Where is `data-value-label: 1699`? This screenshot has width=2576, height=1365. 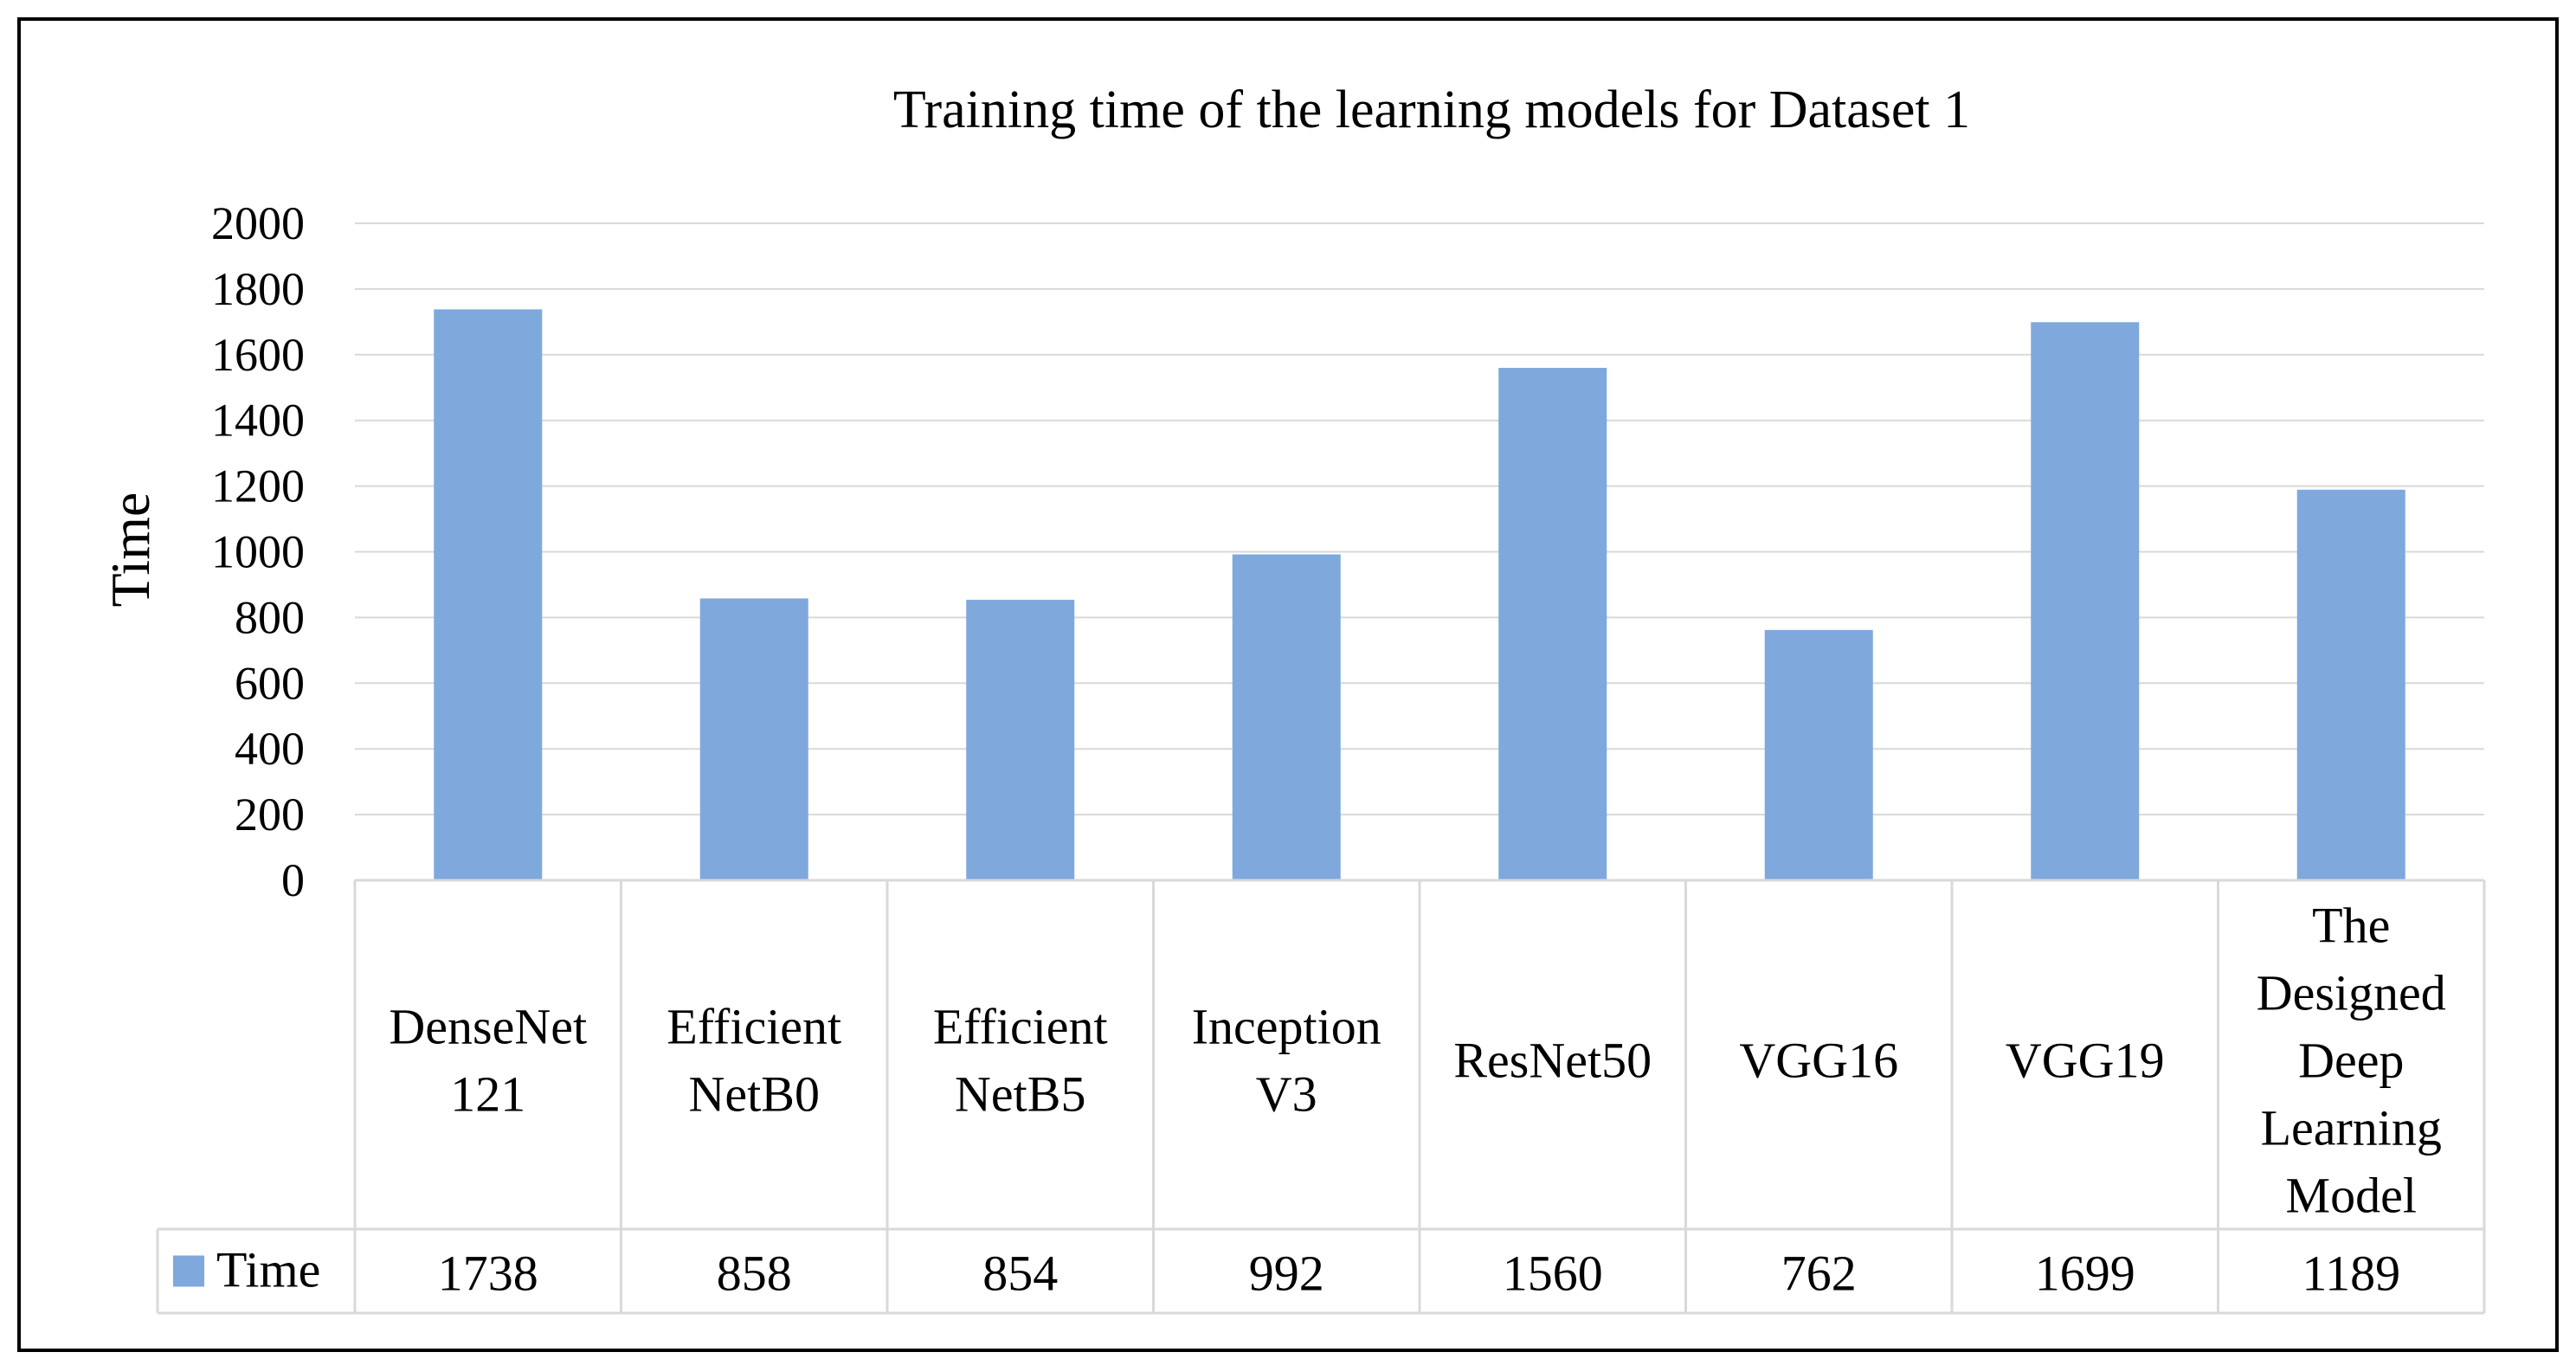
data-value-label: 1699 is located at coordinates (2085, 1274).